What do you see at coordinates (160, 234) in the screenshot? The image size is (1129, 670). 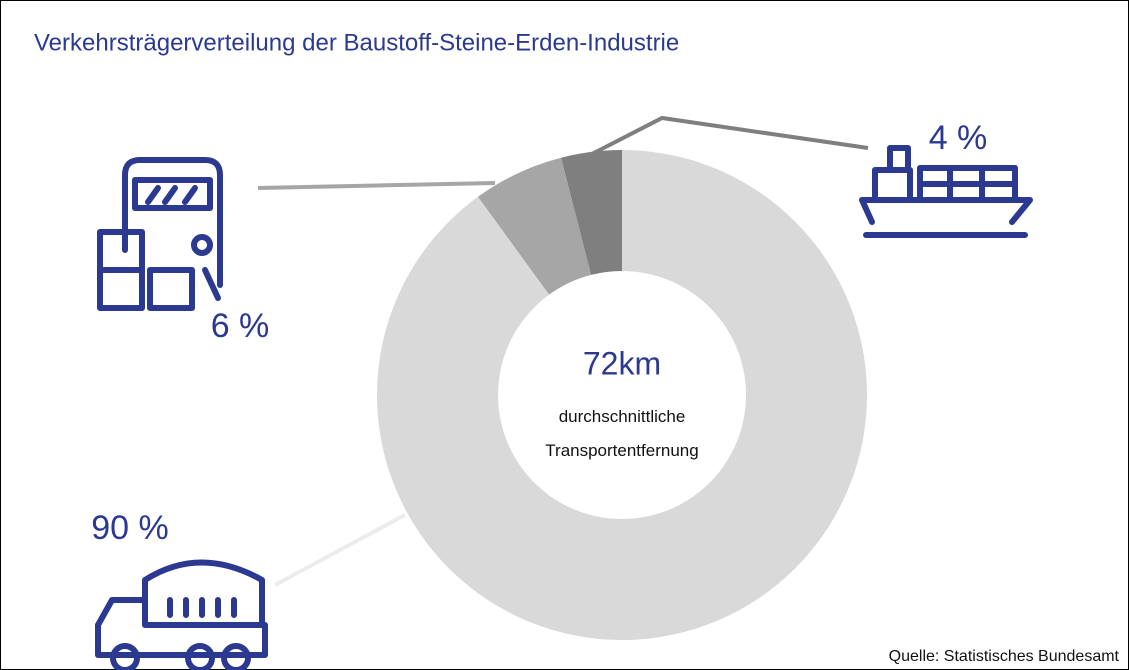 I see `train-icon` at bounding box center [160, 234].